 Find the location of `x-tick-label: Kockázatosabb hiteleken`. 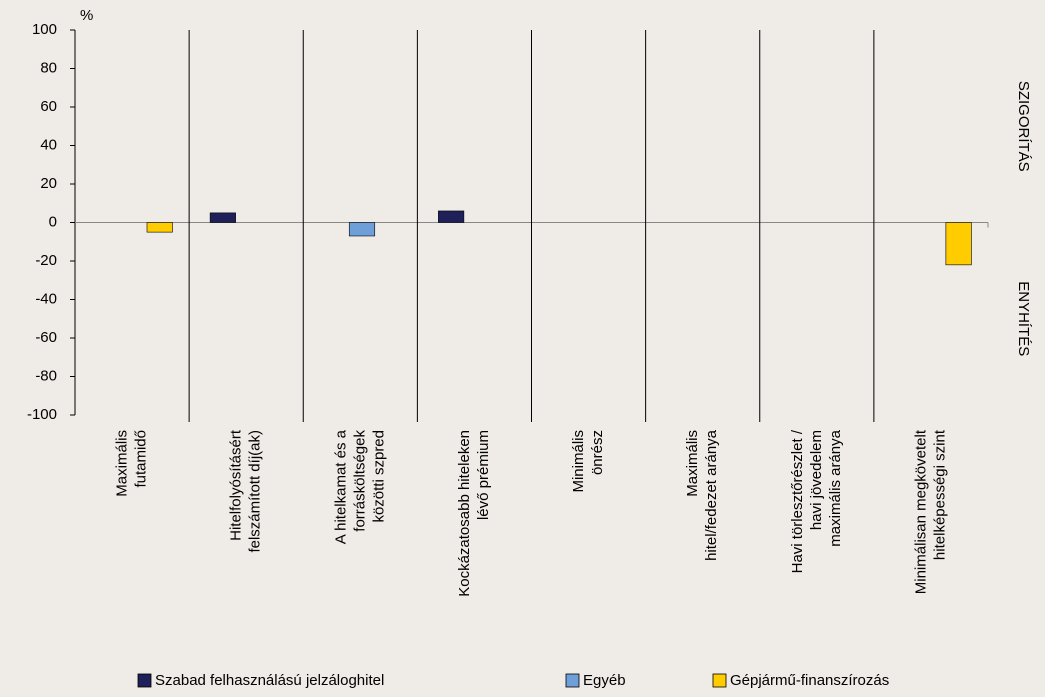

x-tick-label: Kockázatosabb hiteleken is located at coordinates (464, 513).